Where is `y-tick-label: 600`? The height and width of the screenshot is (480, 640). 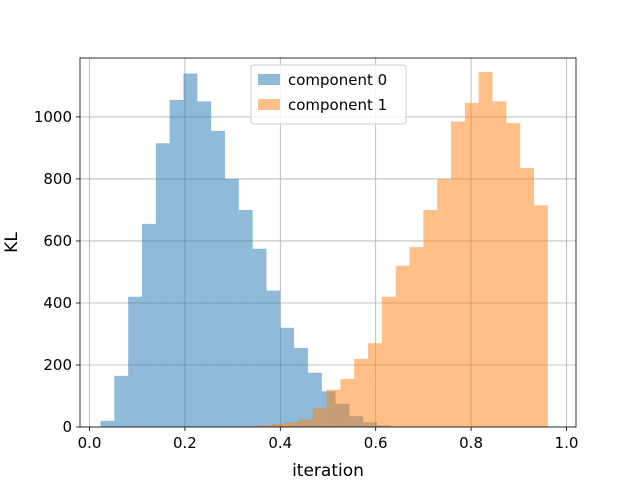
y-tick-label: 600 is located at coordinates (57, 241).